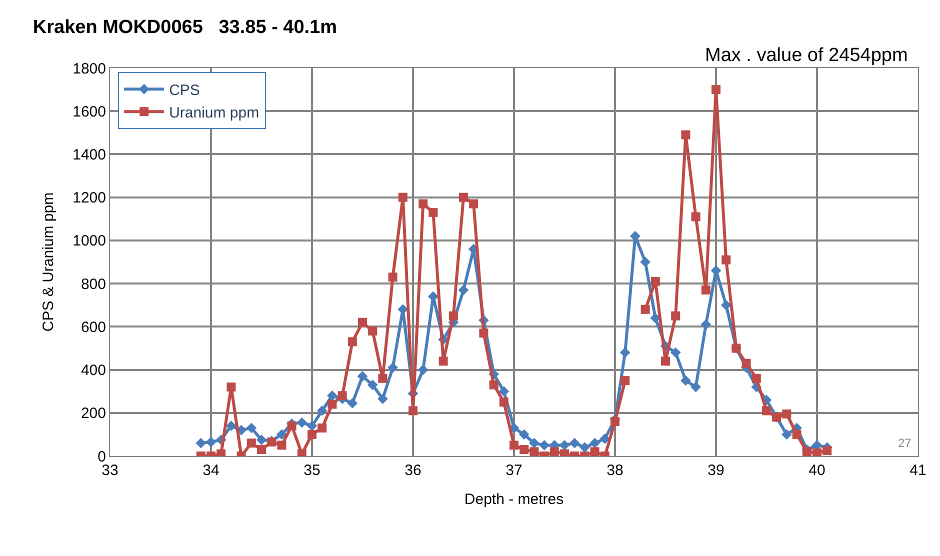 The image size is (940, 556). Describe the element at coordinates (93, 327) in the screenshot. I see `y-tick-label: 600` at that location.